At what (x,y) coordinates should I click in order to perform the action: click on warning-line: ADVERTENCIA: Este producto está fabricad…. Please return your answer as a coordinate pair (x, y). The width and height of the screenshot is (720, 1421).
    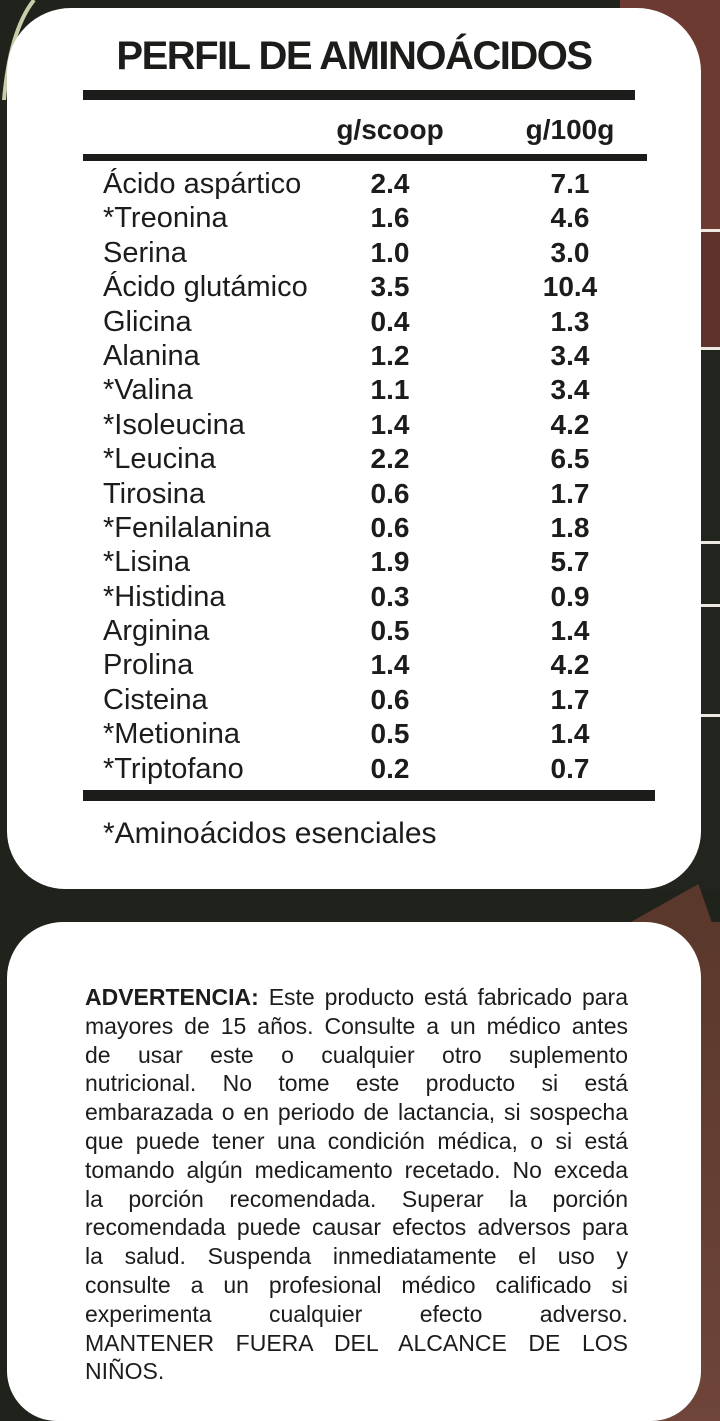
    Looking at the image, I should click on (356, 997).